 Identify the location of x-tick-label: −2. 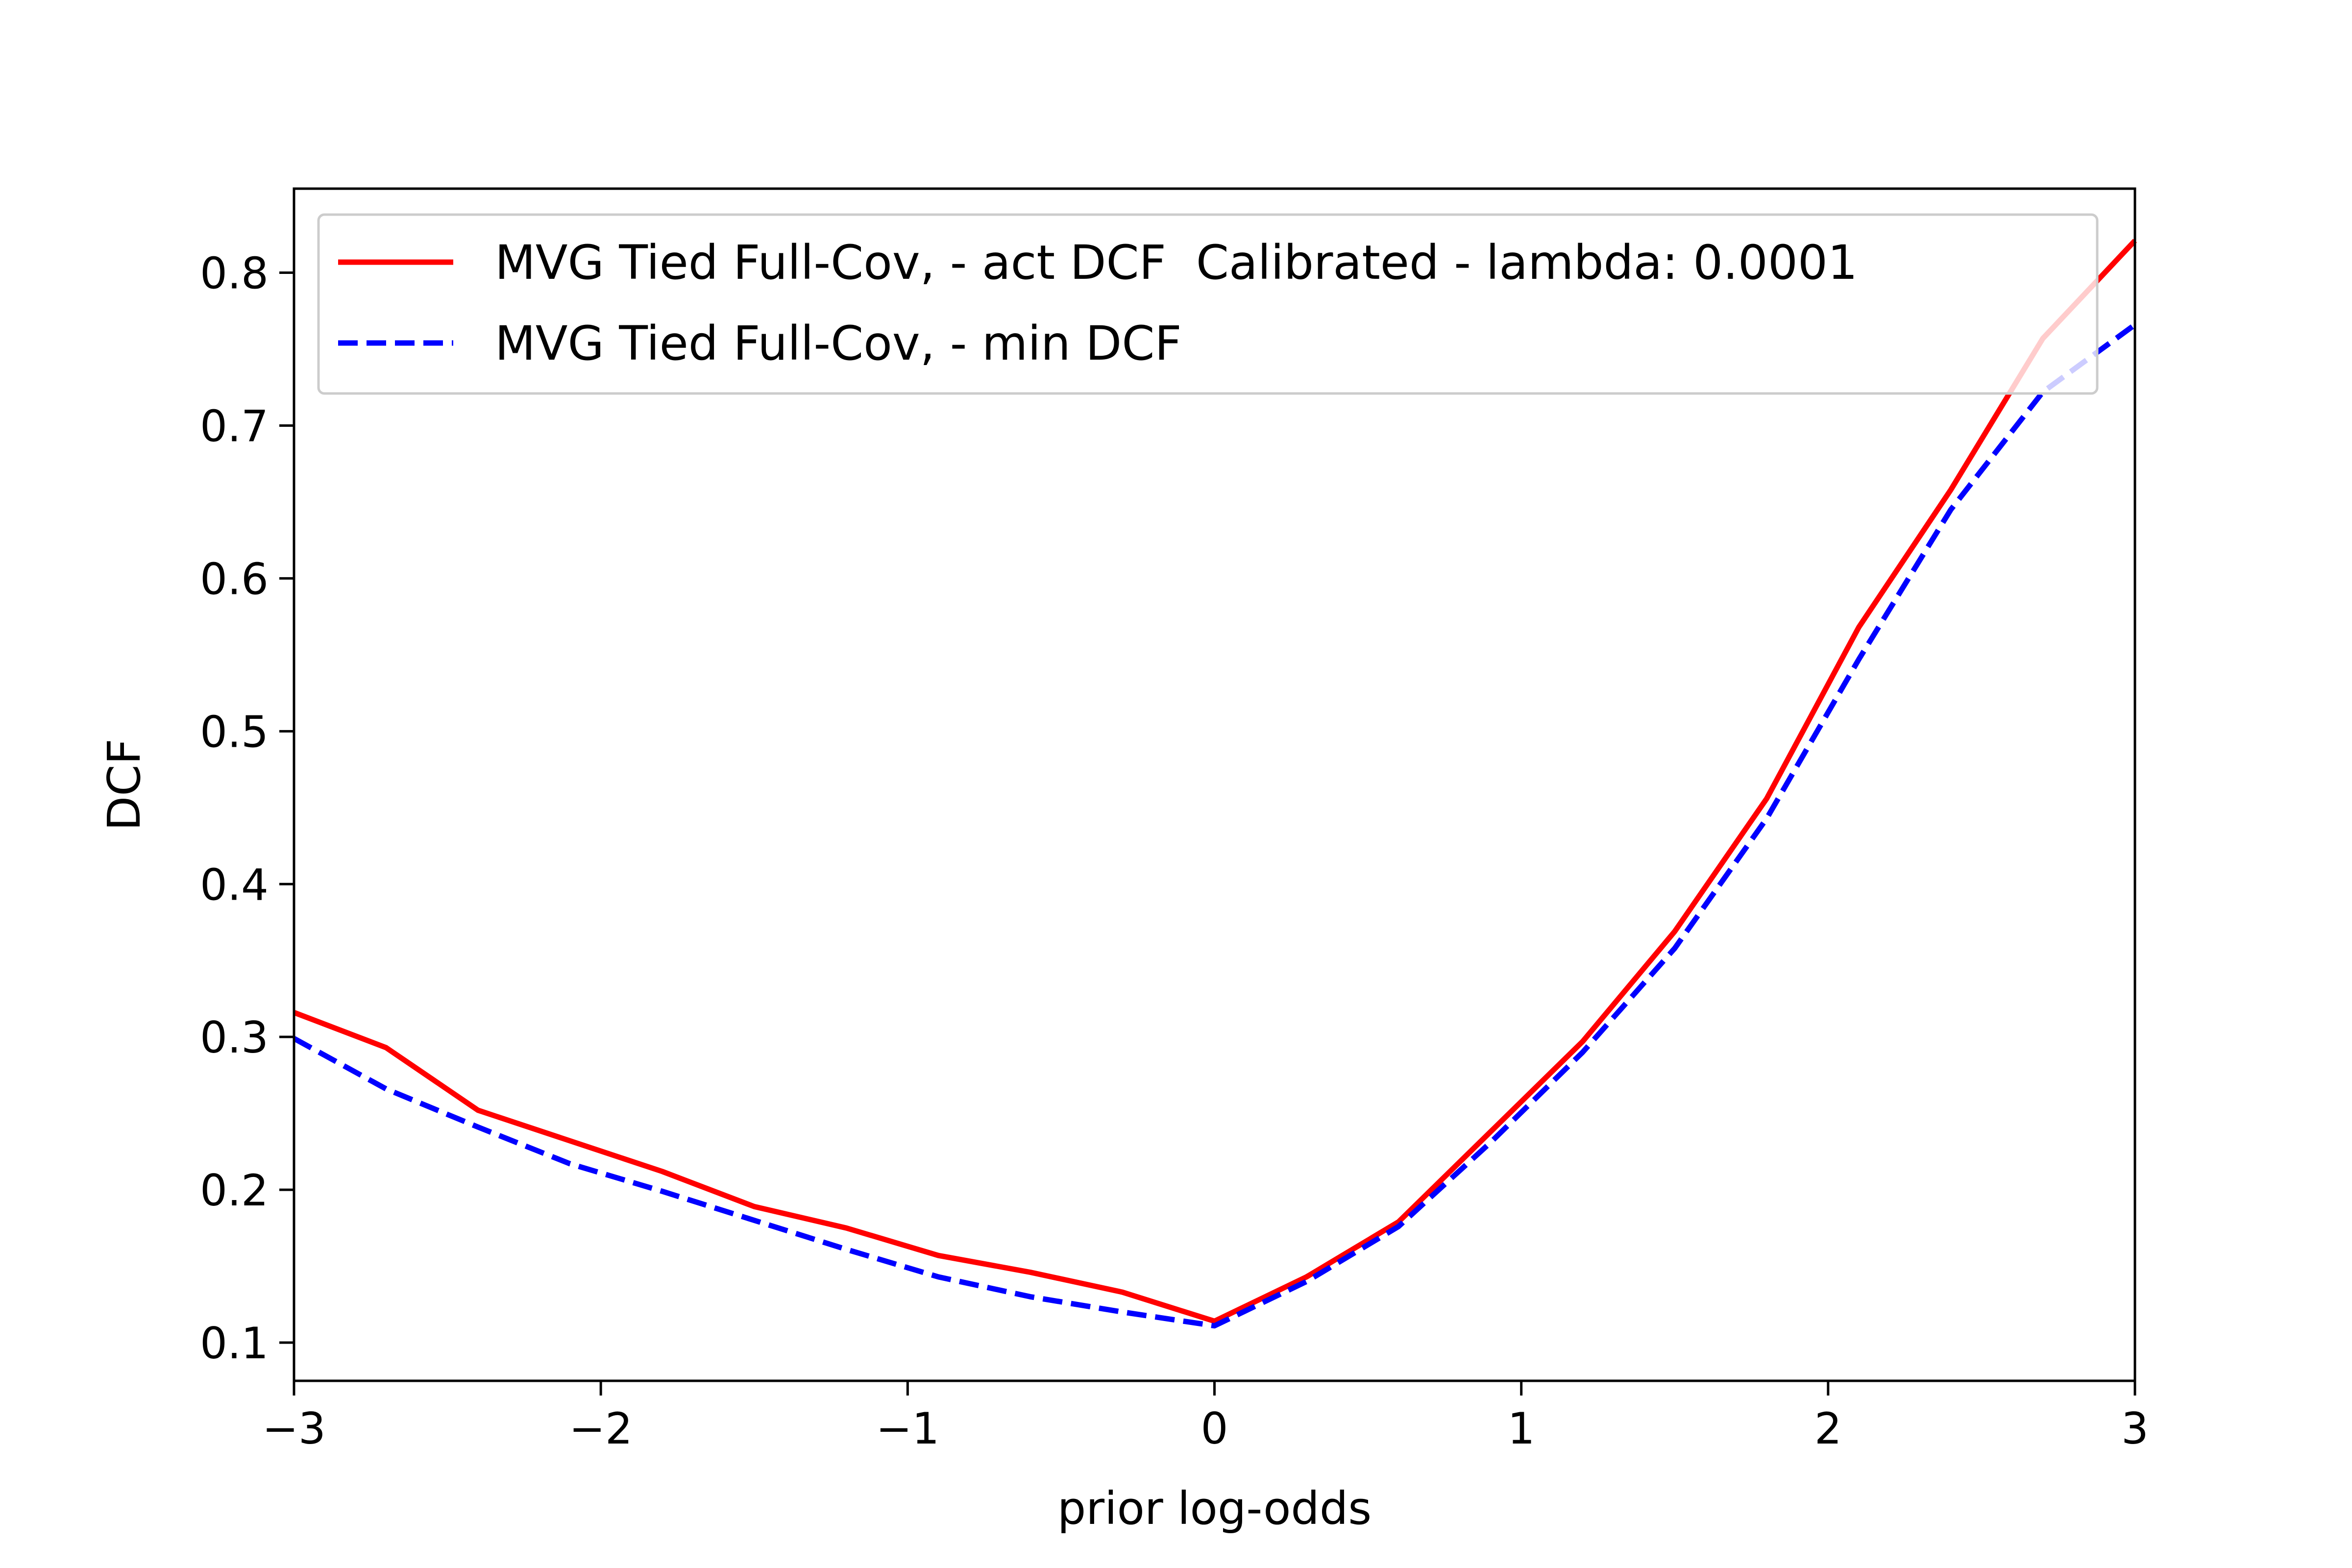
(601, 1428).